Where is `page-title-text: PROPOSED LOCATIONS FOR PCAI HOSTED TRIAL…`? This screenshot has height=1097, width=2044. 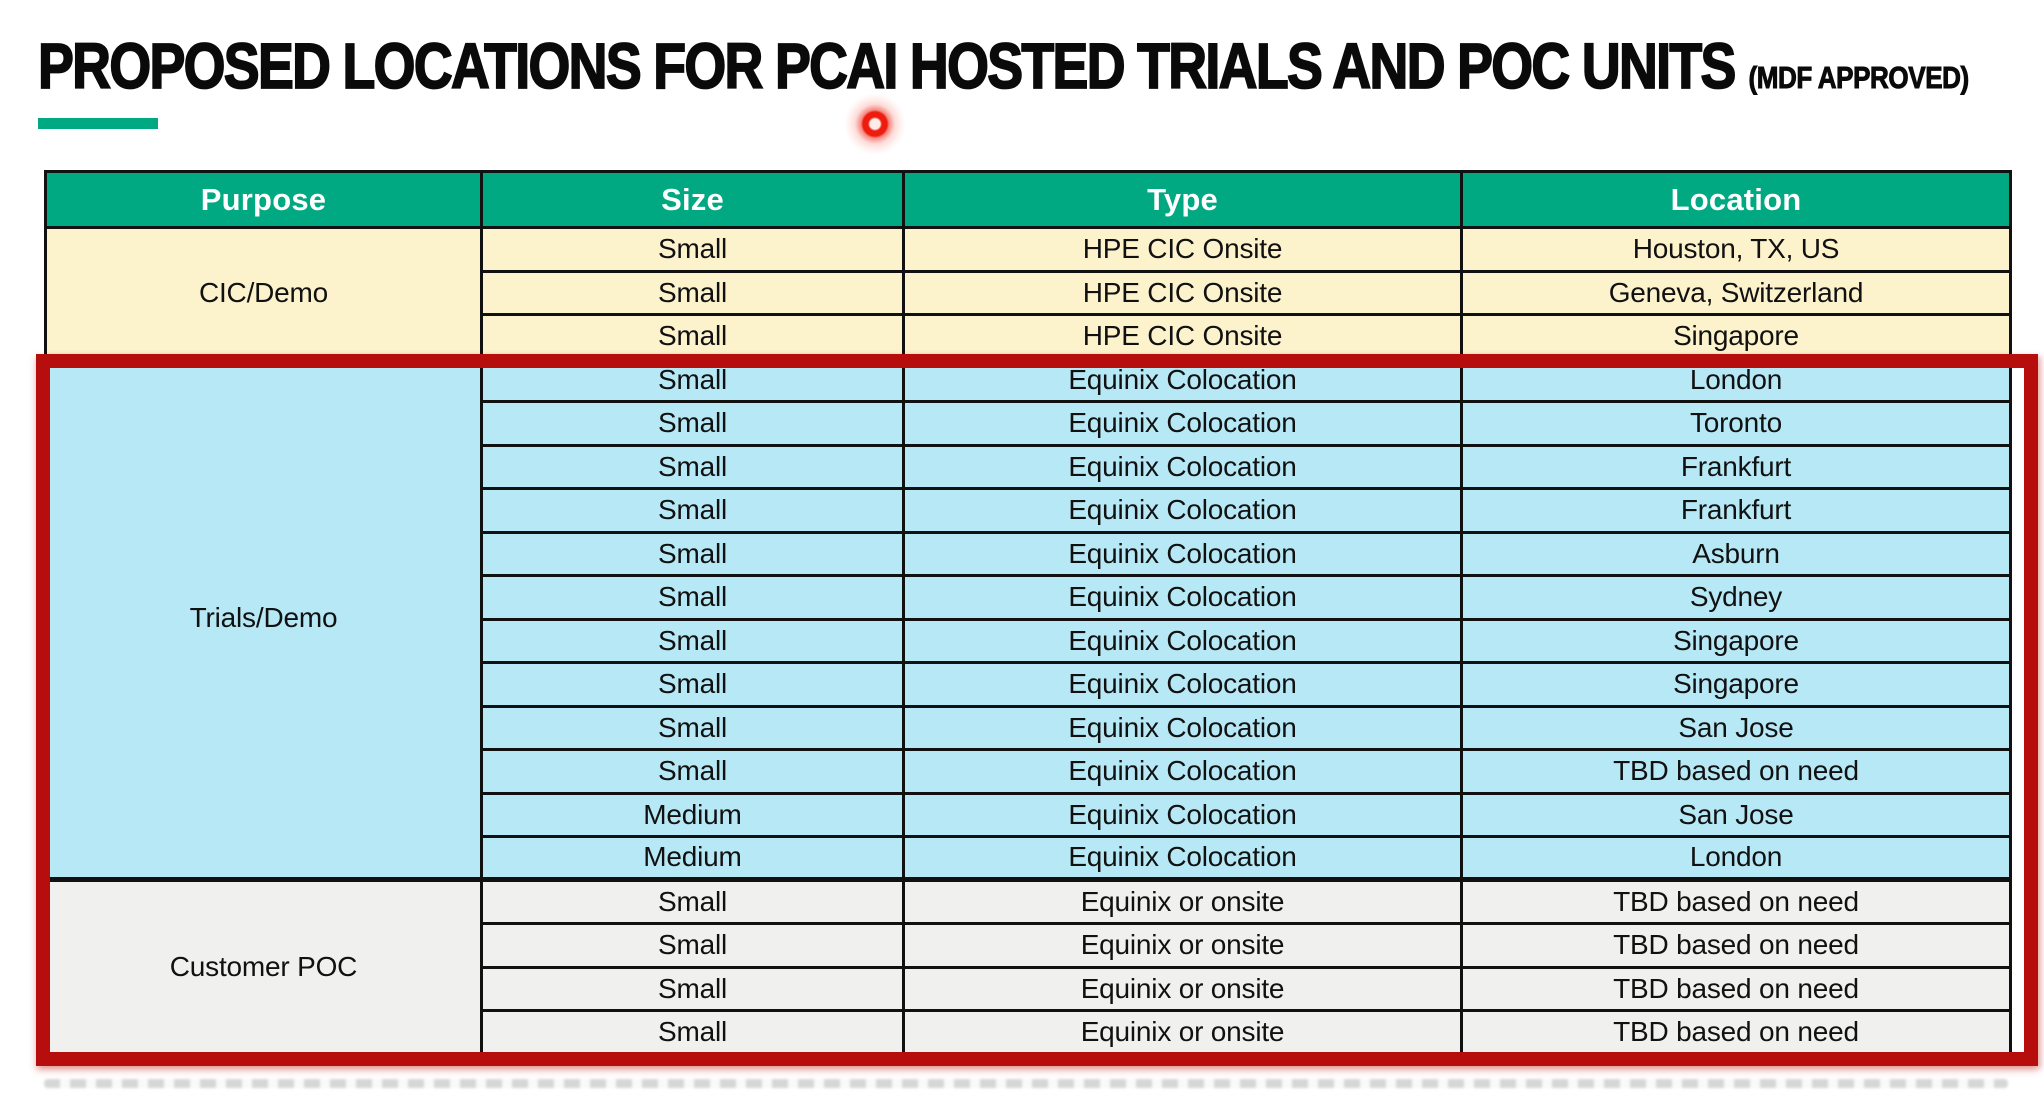
page-title-text: PROPOSED LOCATIONS FOR PCAI HOSTED TRIAL… is located at coordinates (887, 66).